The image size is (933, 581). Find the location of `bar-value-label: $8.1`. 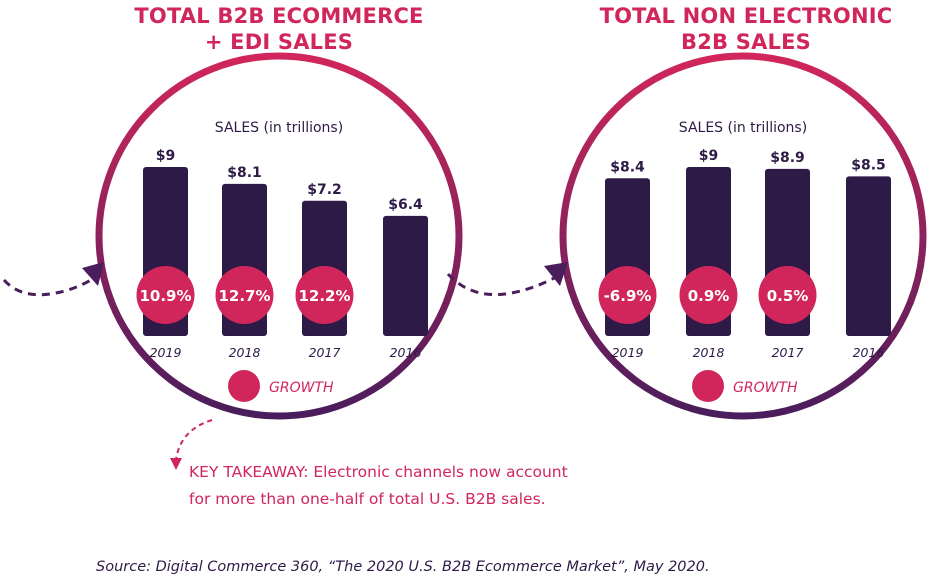

bar-value-label: $8.1 is located at coordinates (244, 173).